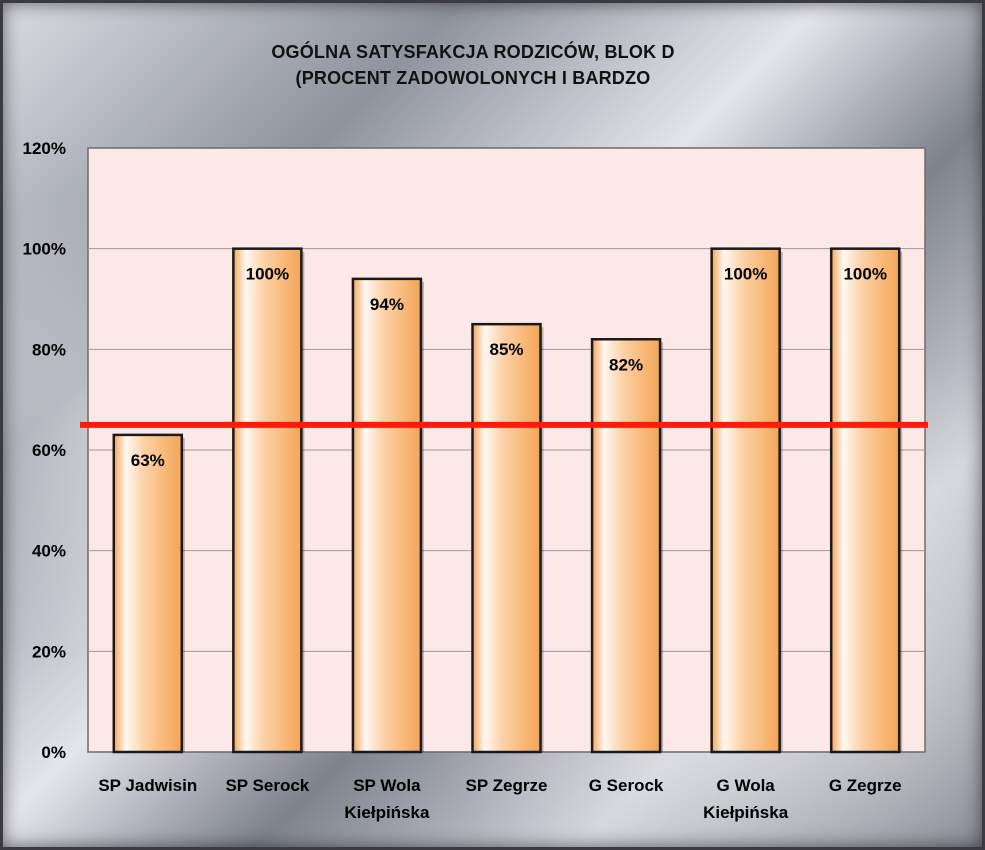  Describe the element at coordinates (49, 651) in the screenshot. I see `y-tick-label: 20%` at that location.